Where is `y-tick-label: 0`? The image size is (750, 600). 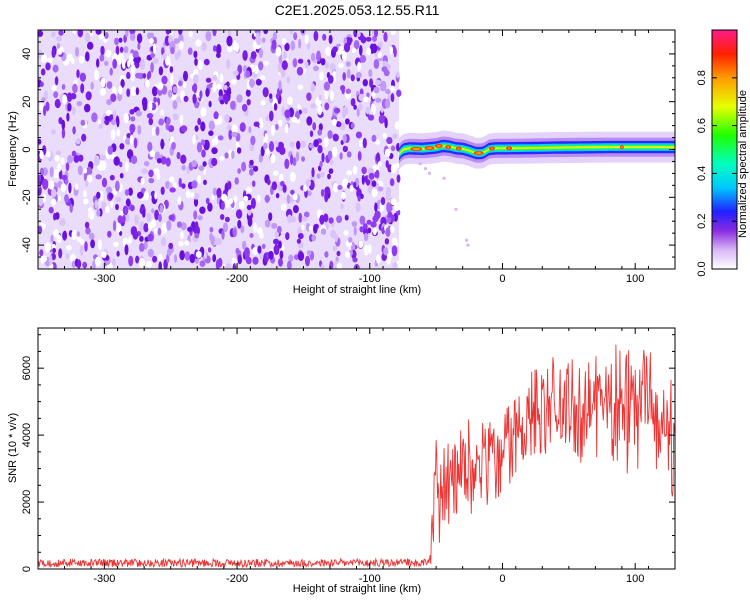 y-tick-label: 0 is located at coordinates (27, 569).